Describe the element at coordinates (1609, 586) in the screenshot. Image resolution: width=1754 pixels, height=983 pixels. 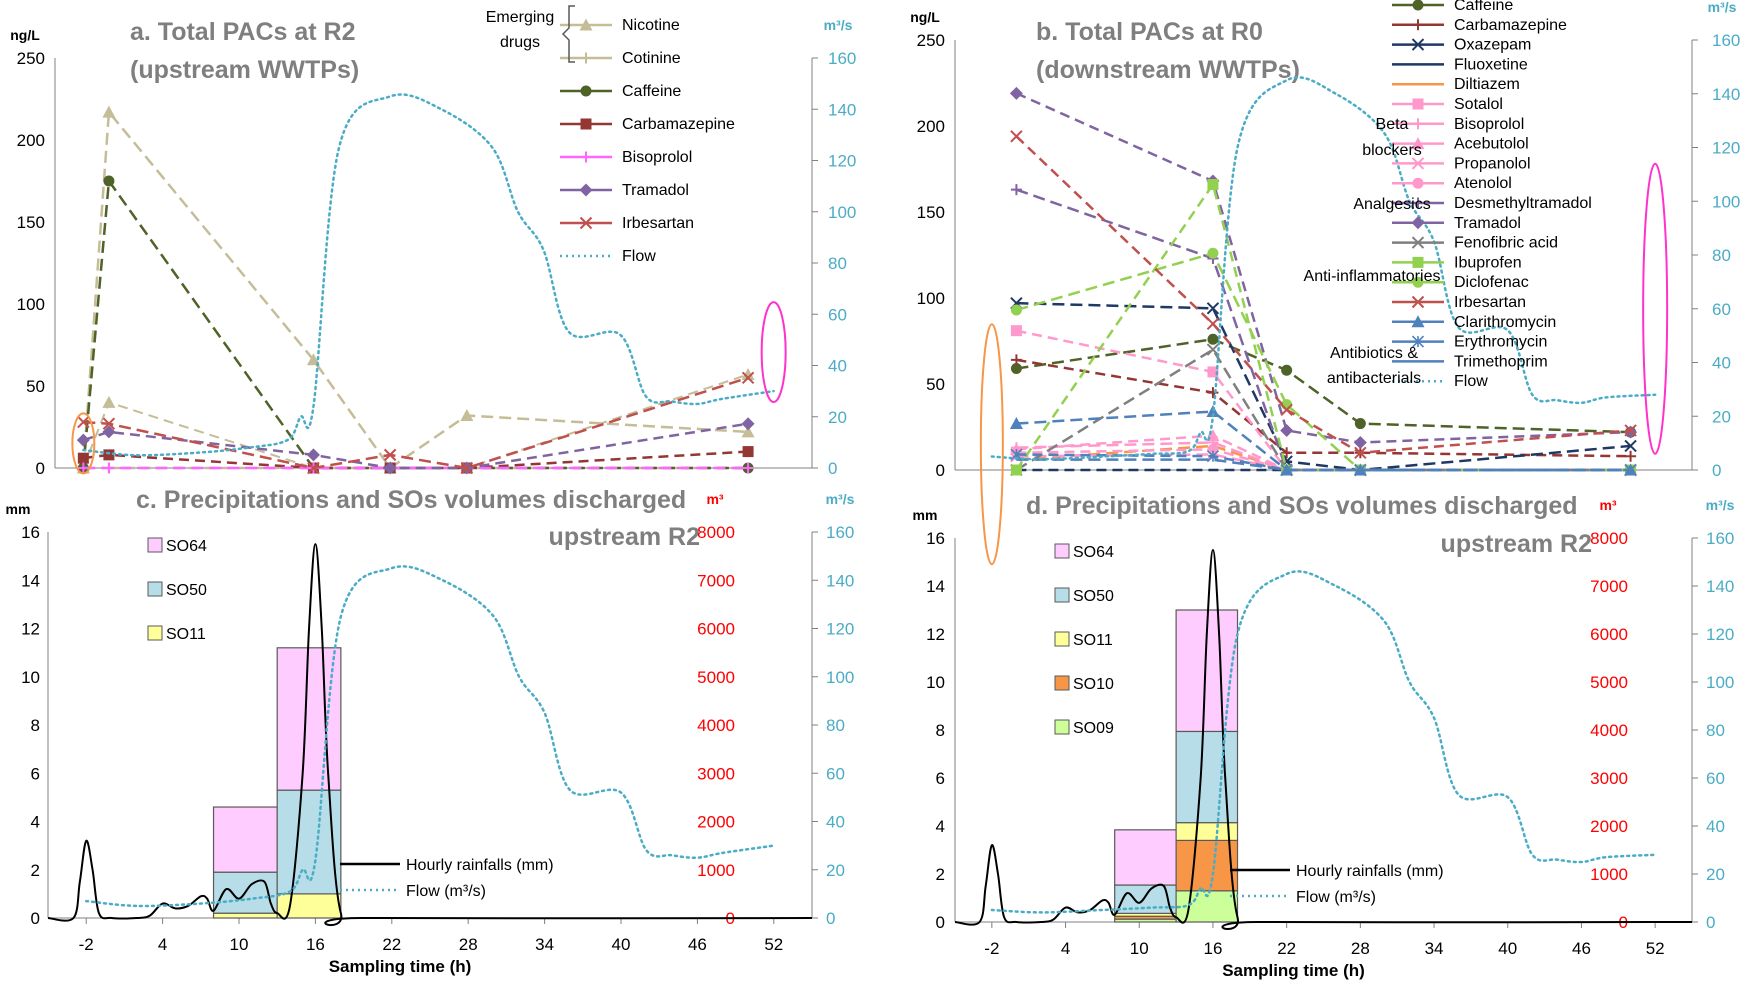
I see `panel-3-y2tick: 7000` at that location.